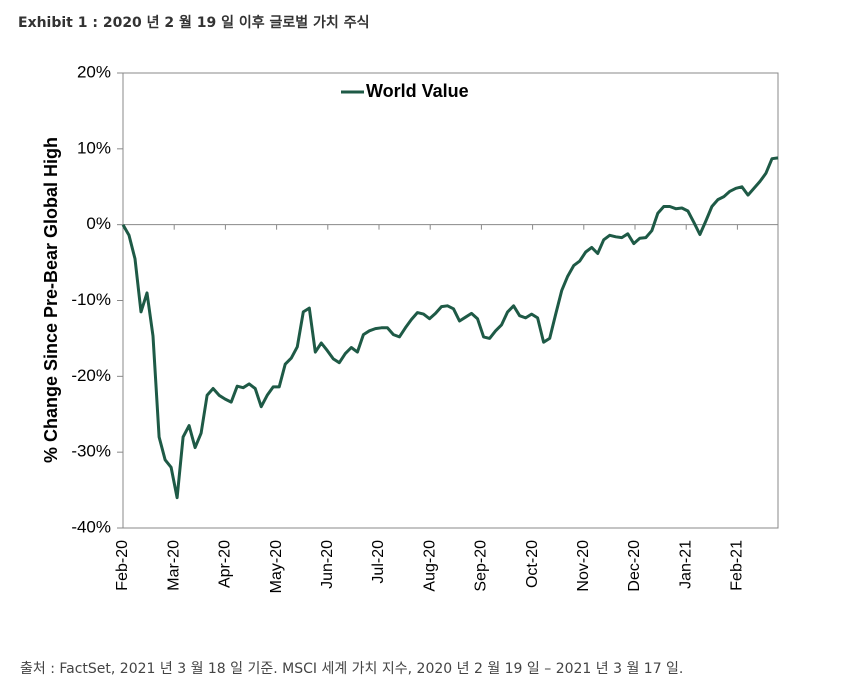 This screenshot has width=846, height=694. Describe the element at coordinates (225, 564) in the screenshot. I see `x-tick-label: Apr-20` at that location.